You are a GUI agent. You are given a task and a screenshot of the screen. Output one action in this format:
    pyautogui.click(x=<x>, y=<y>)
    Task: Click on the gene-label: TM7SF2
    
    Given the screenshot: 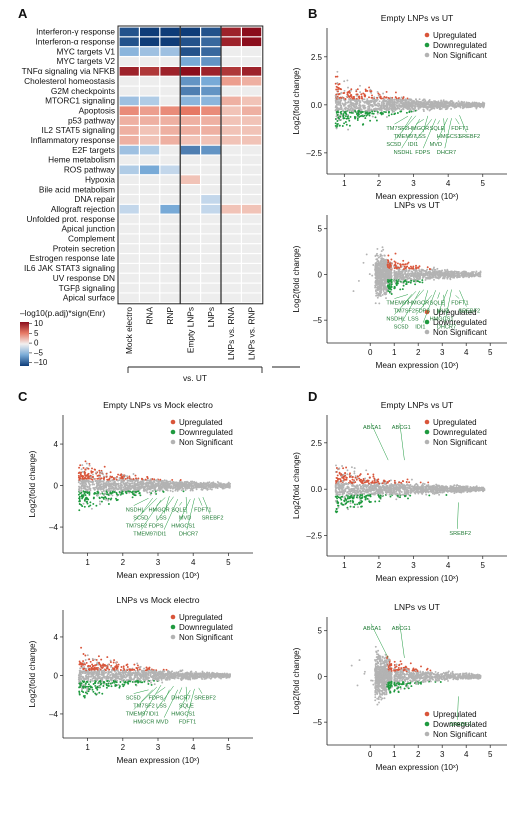 What is the action you would take?
    pyautogui.click(x=404, y=312)
    